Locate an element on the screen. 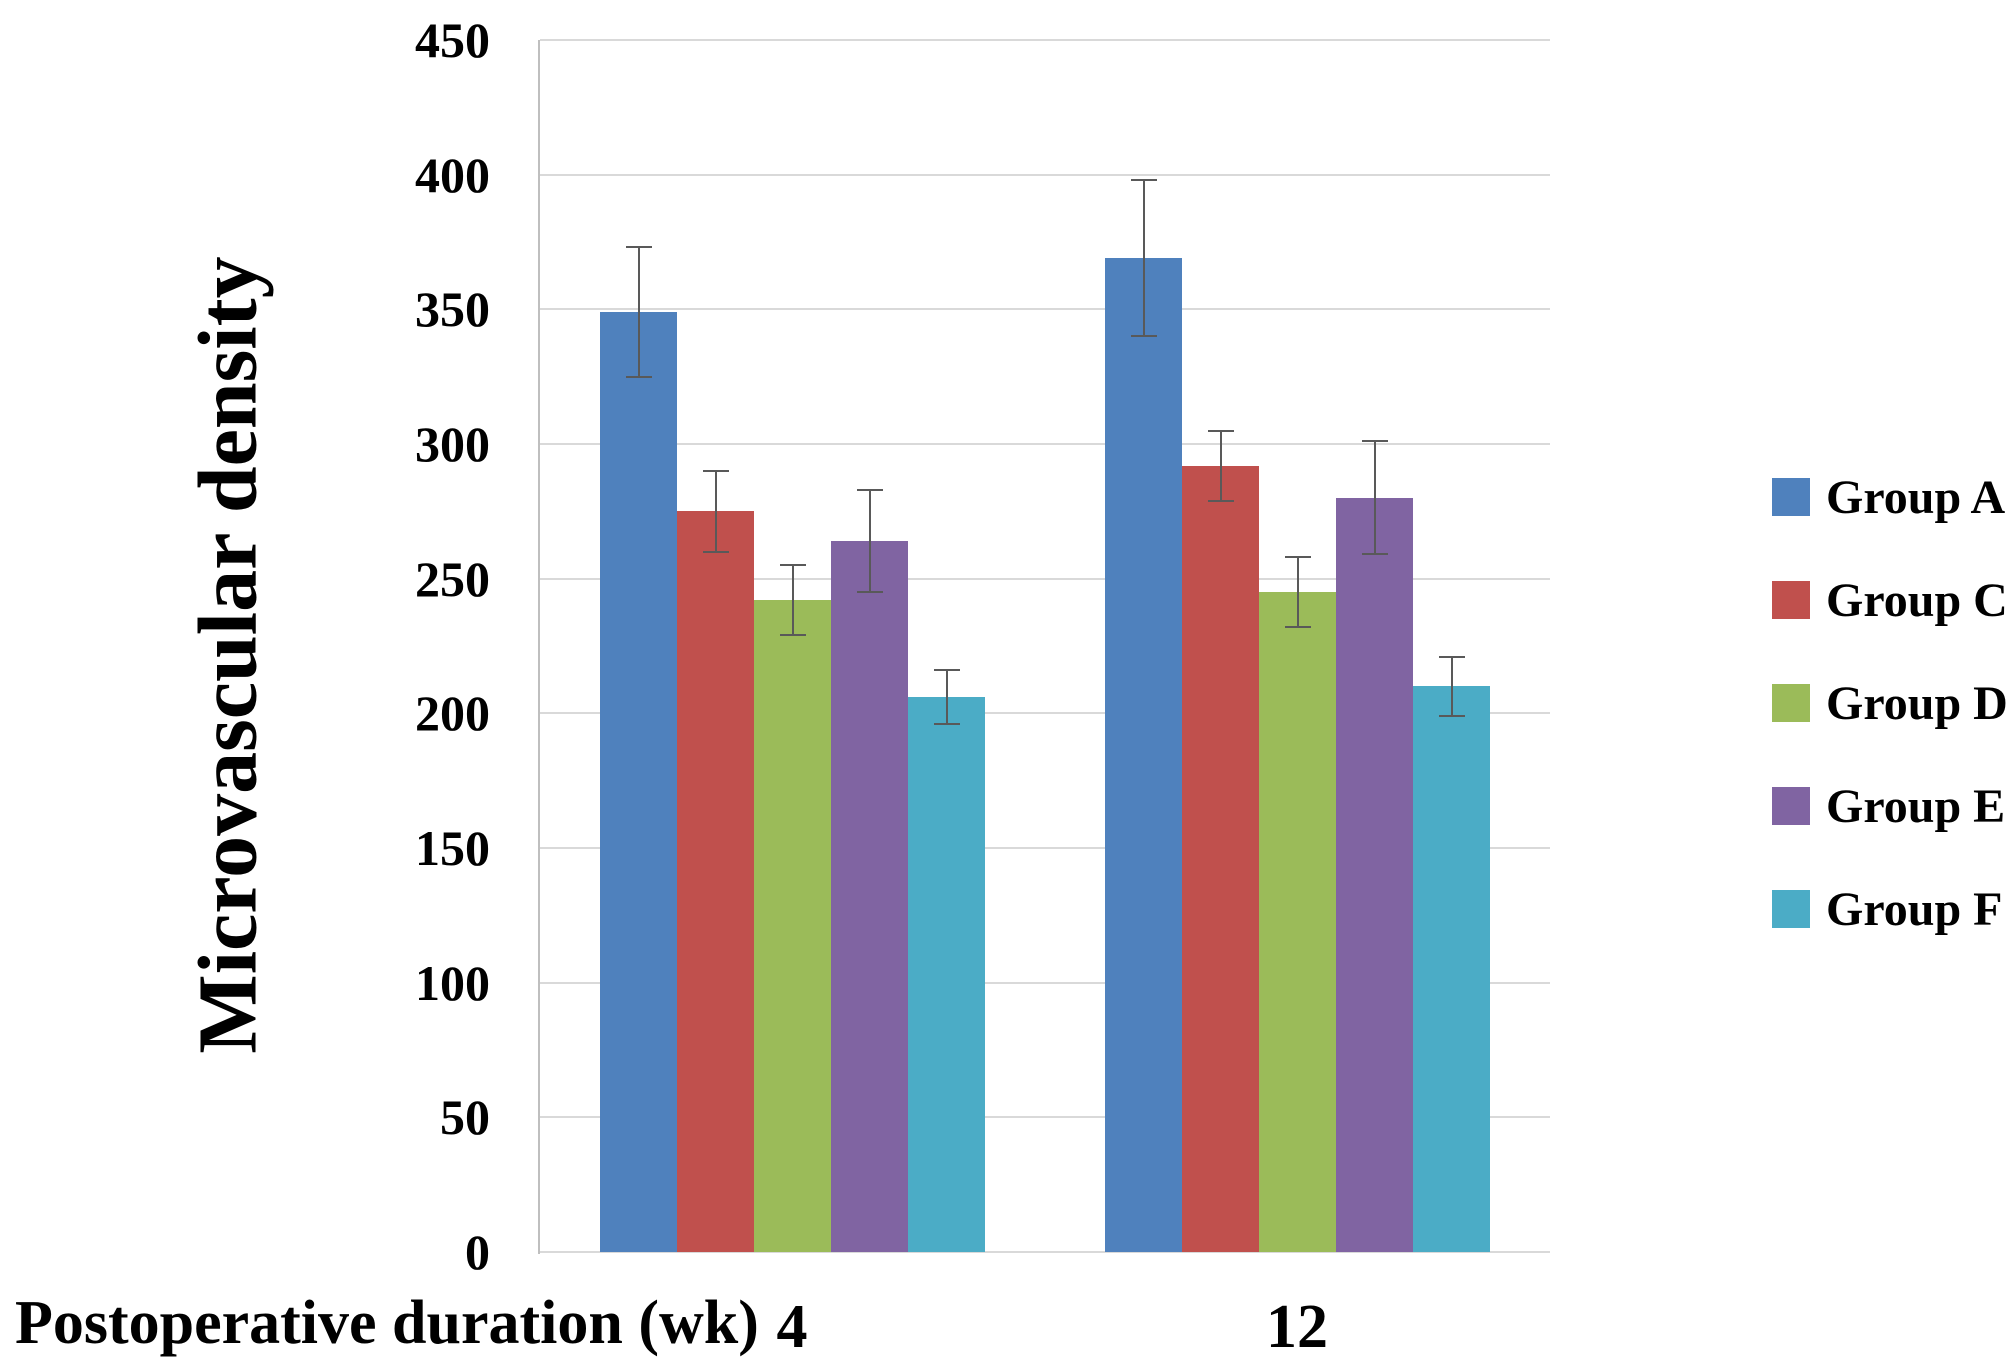 The image size is (2008, 1362). errorbar-cap-top-group-f-wk12 is located at coordinates (1451, 656).